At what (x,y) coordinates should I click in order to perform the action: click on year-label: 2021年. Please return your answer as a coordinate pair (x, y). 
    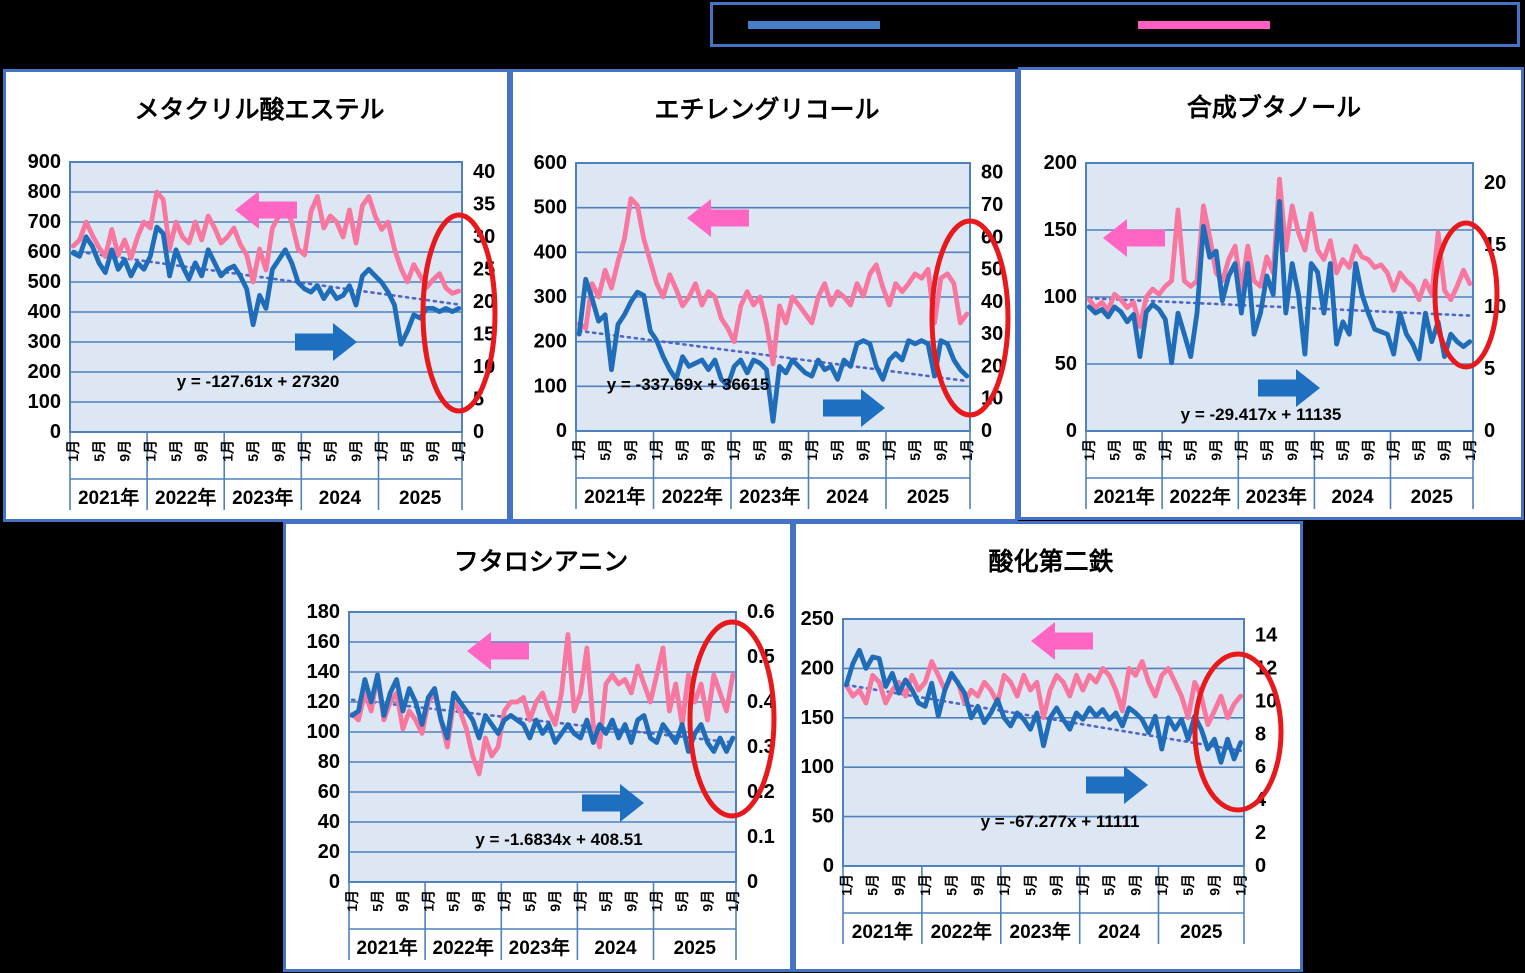
    Looking at the image, I should click on (386, 947).